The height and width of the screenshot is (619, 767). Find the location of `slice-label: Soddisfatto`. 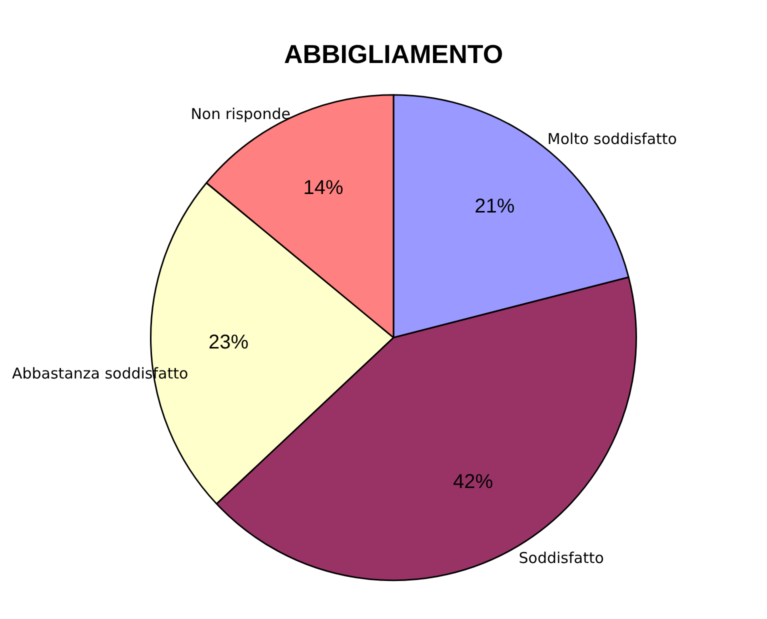

slice-label: Soddisfatto is located at coordinates (561, 557).